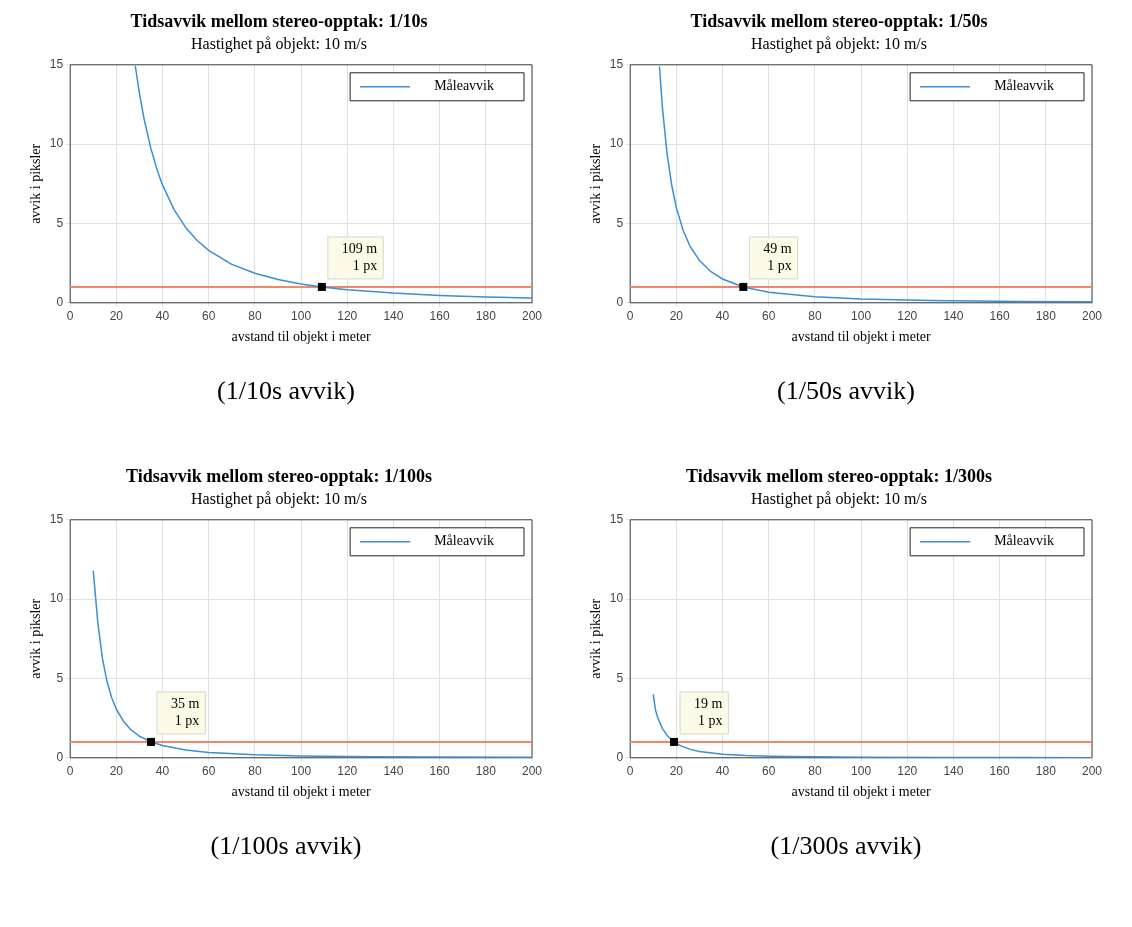 Image resolution: width=1132 pixels, height=927 pixels. Describe the element at coordinates (359, 256) in the screenshot. I see `annotation: 109 m 1 px` at that location.